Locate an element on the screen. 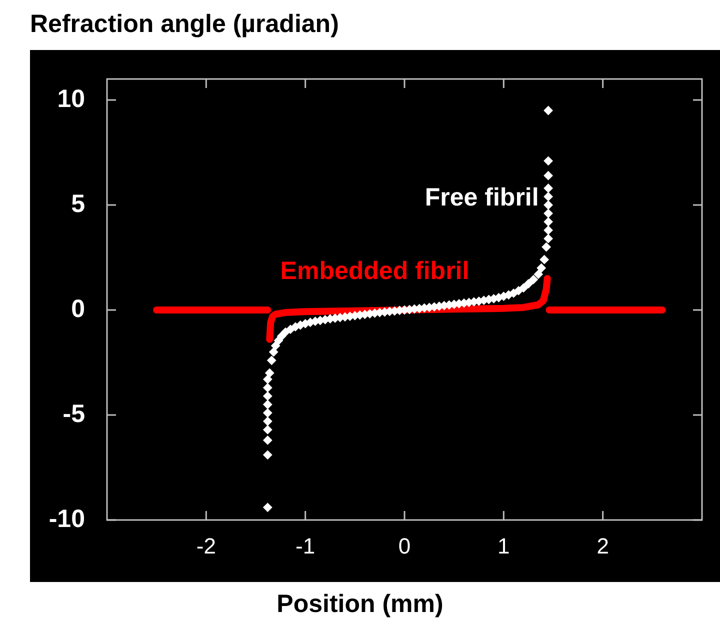 The width and height of the screenshot is (720, 633). series-label: Free fibril is located at coordinates (481, 198).